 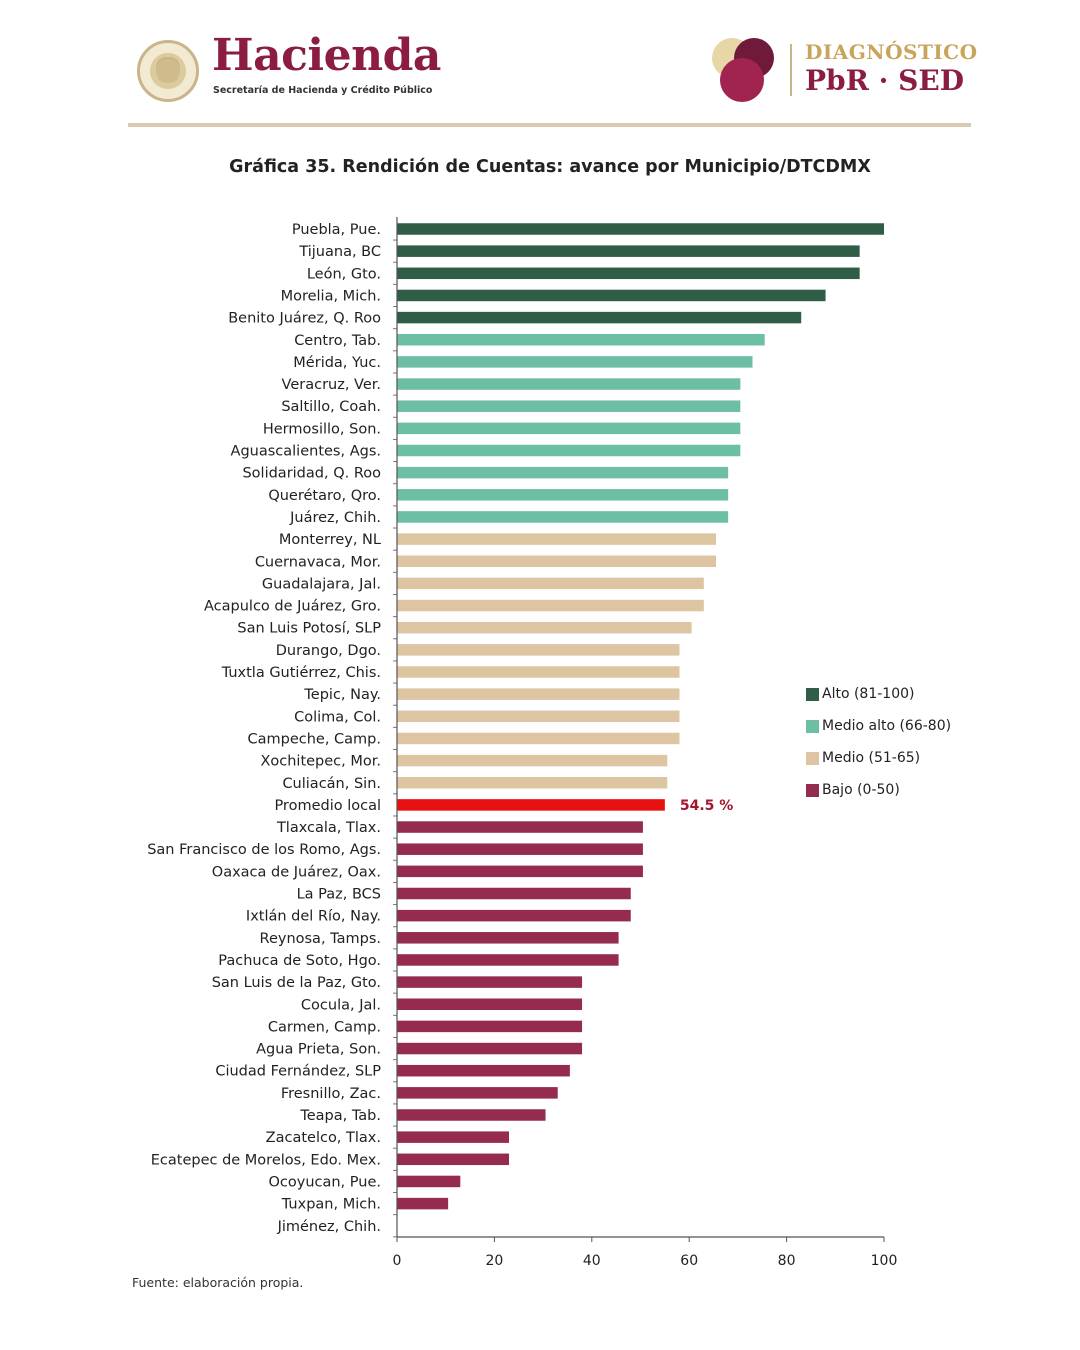 What do you see at coordinates (868, 694) in the screenshot?
I see `legend-label-alto: Alto (81-100)` at bounding box center [868, 694].